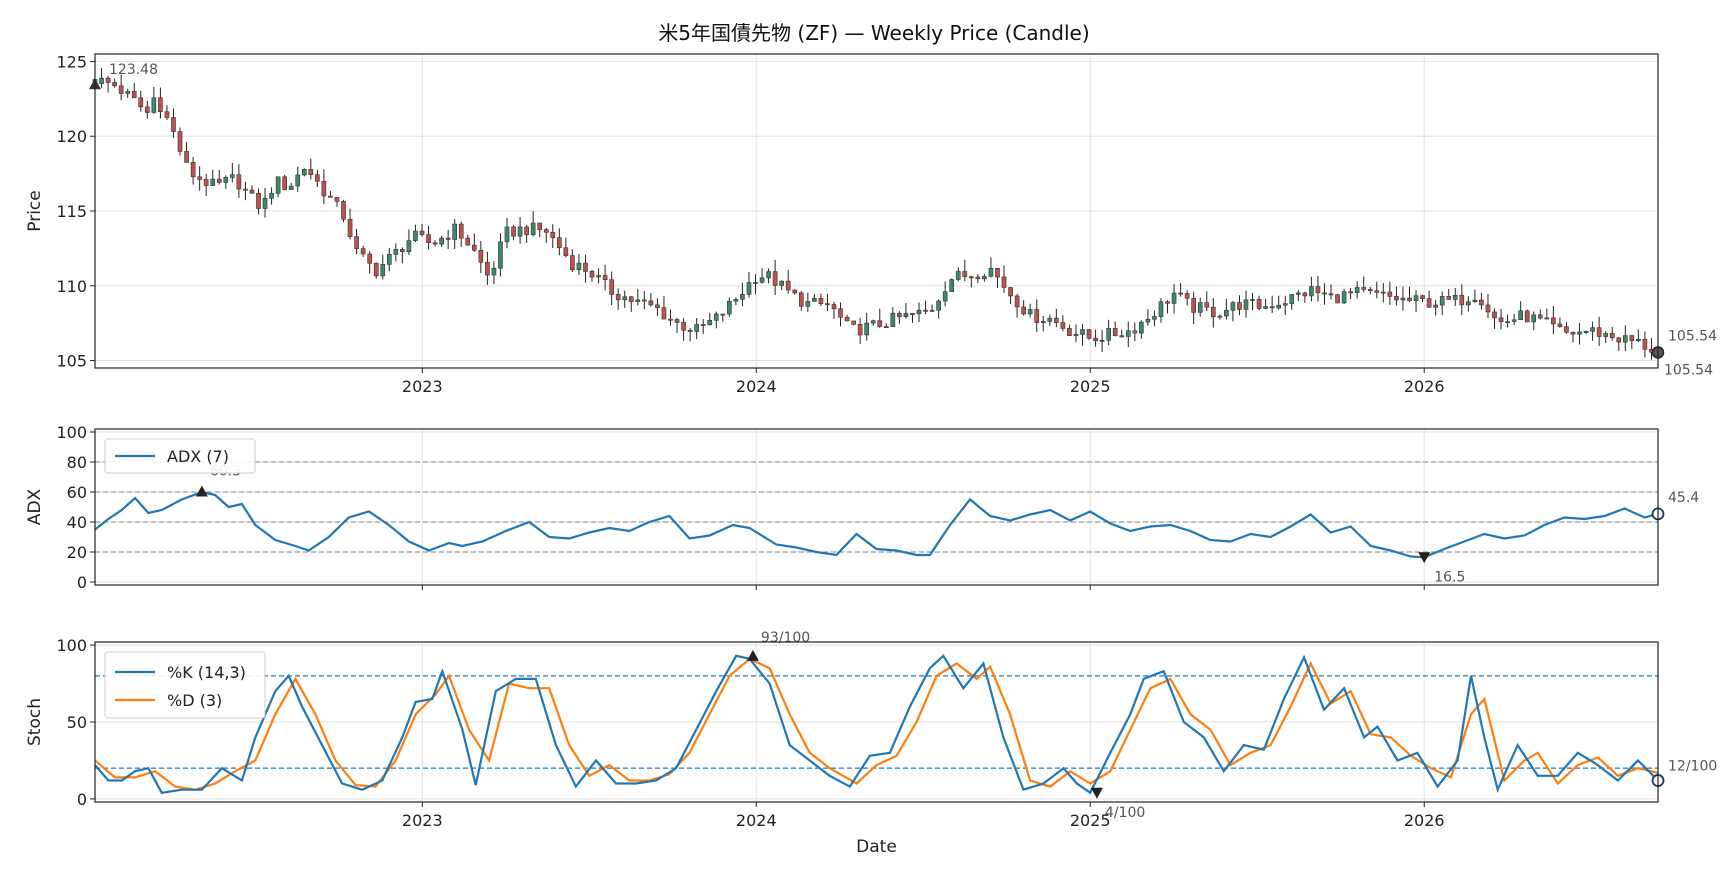 The image size is (1728, 882). I want to click on y-tick-label: 20, so click(77, 552).